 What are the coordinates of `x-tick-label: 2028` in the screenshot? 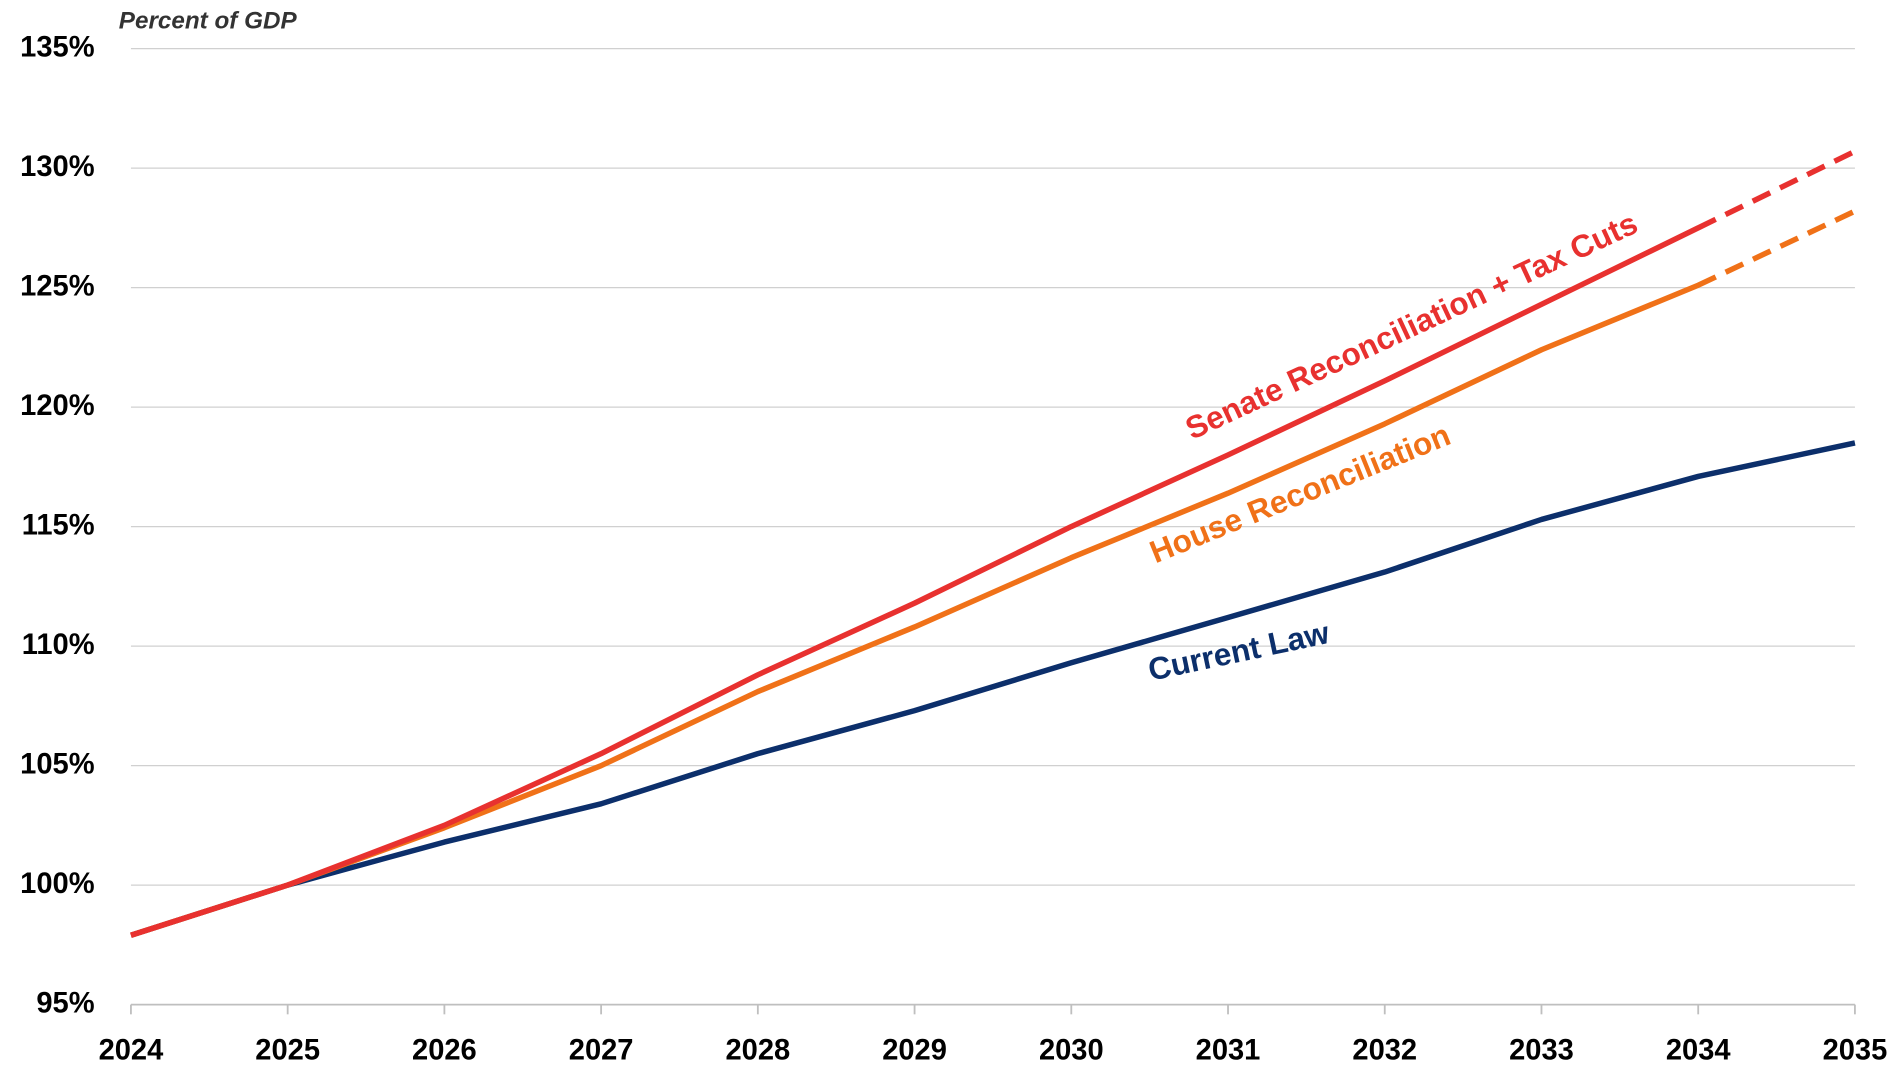 It's located at (757, 1051).